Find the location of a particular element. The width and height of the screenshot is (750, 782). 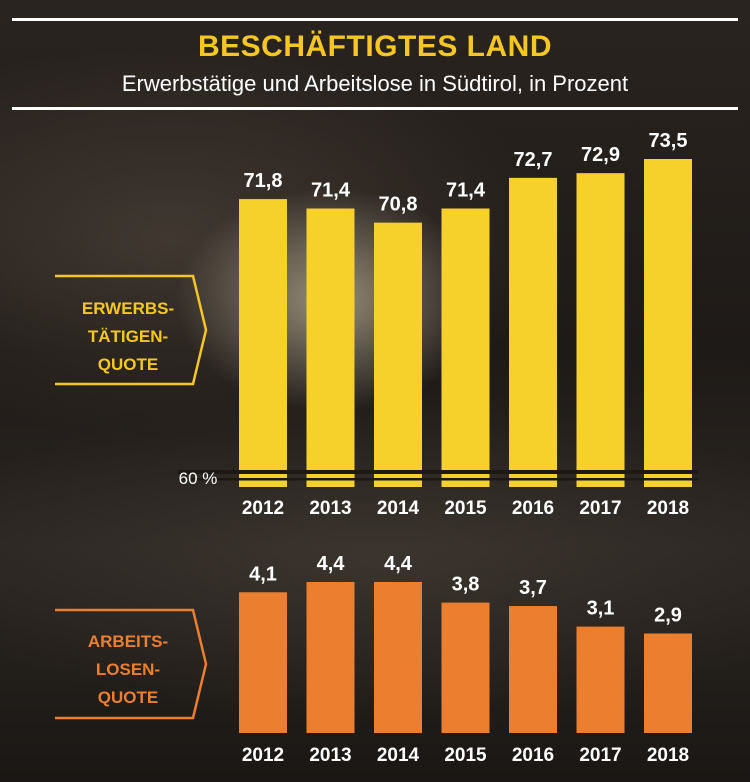

employment-year-label: 2013 is located at coordinates (330, 508).